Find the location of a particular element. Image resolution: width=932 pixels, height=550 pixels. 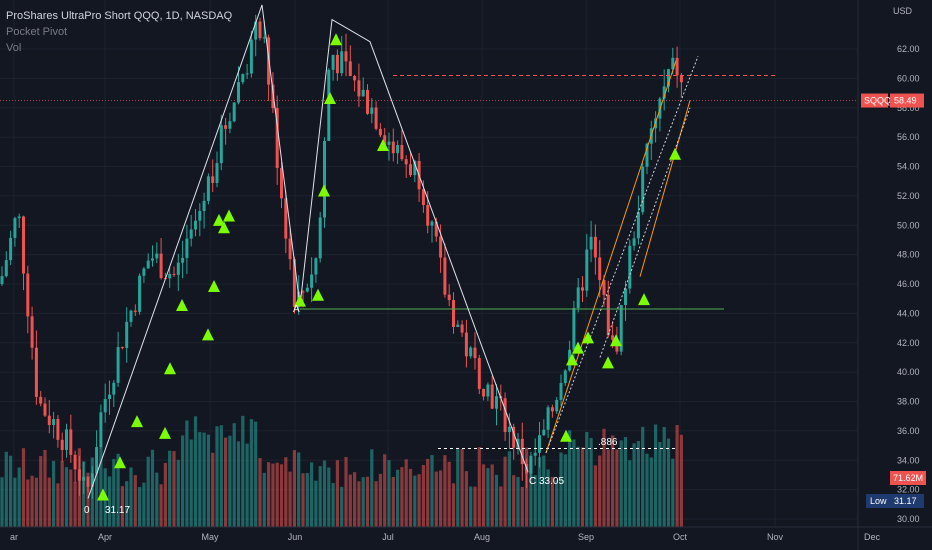

x-tick-label: Aug is located at coordinates (482, 537).